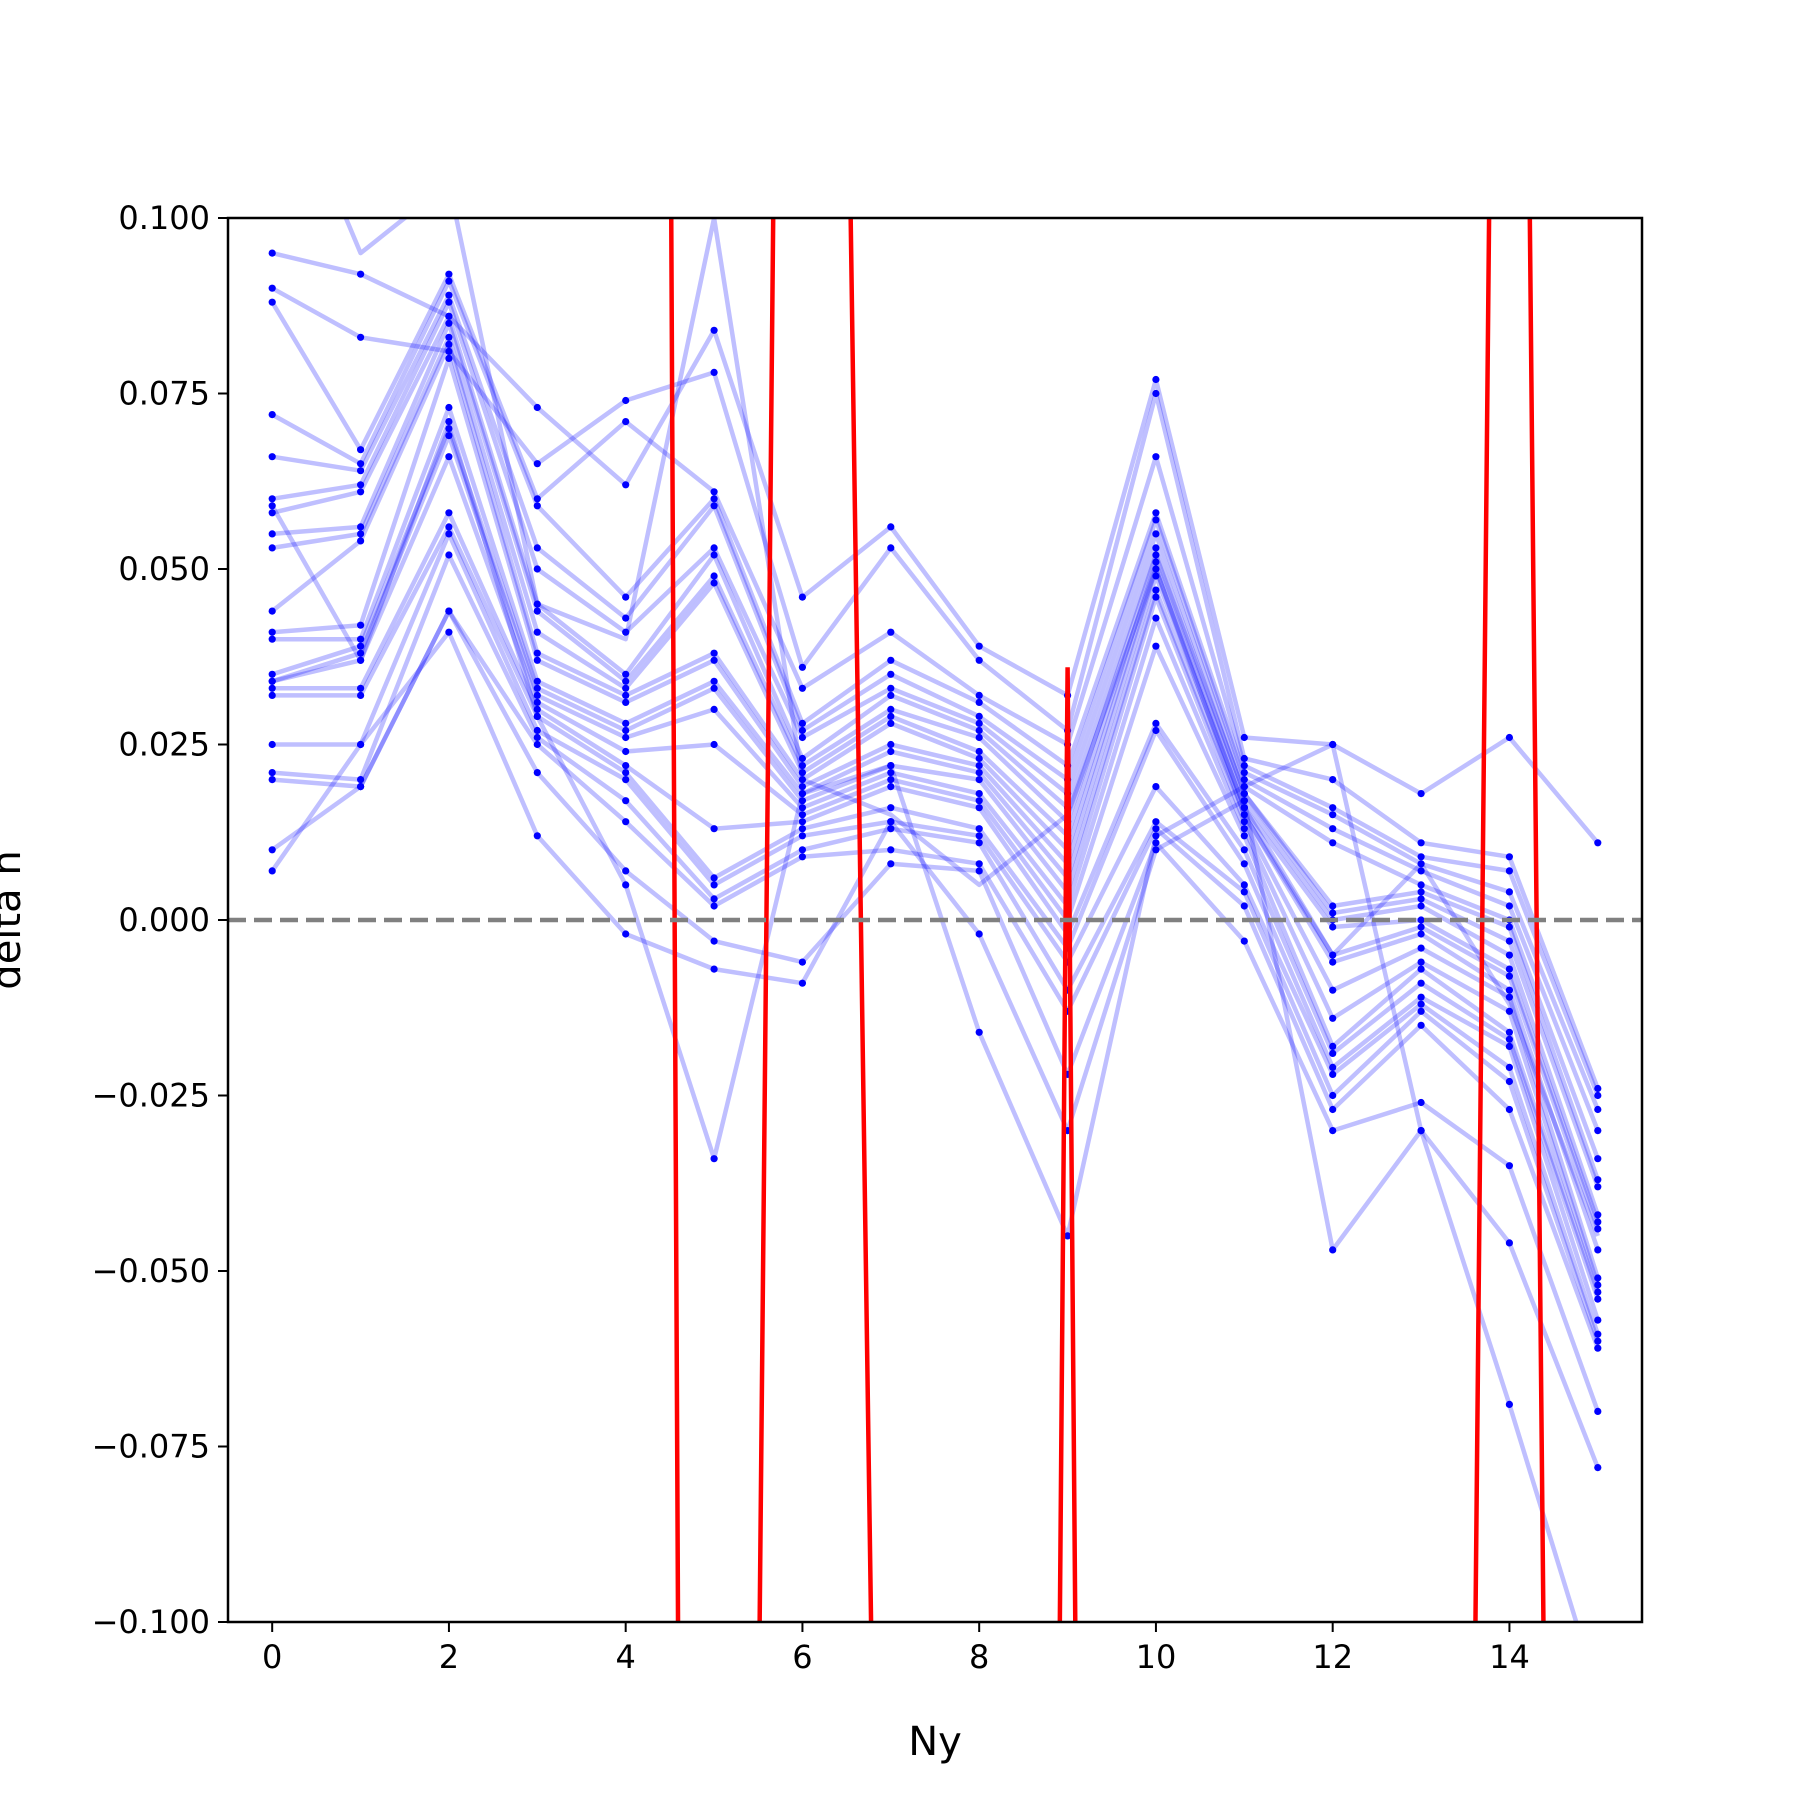  What do you see at coordinates (151, 1447) in the screenshot?
I see `y-tick-label-7: −0.075` at bounding box center [151, 1447].